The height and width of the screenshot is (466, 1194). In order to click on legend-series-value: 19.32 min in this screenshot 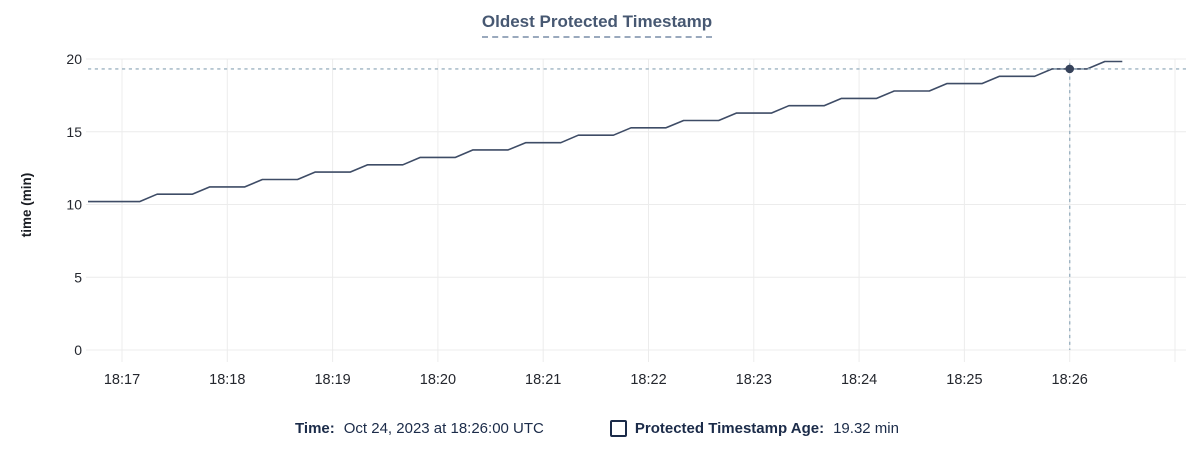, I will do `click(866, 428)`.